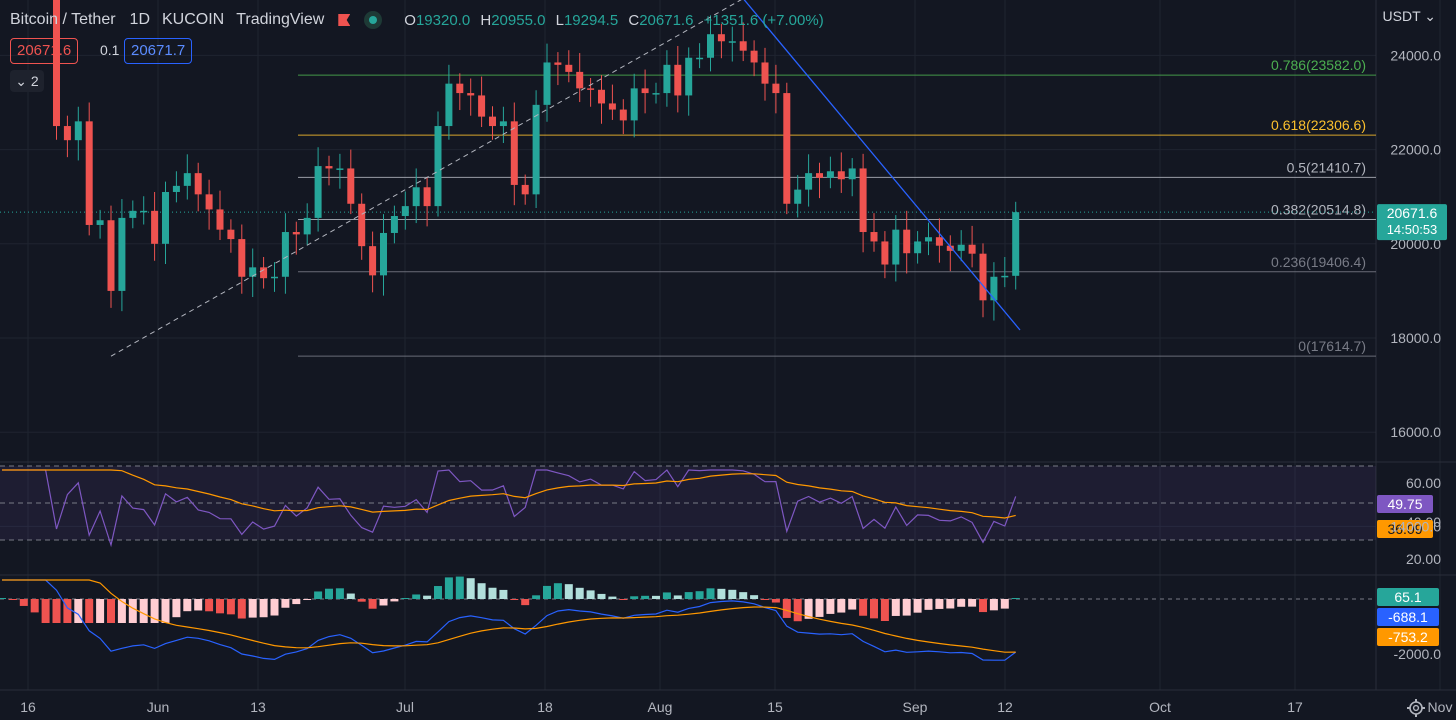 The image size is (1456, 720). What do you see at coordinates (344, 20) in the screenshot?
I see `flag-icon` at bounding box center [344, 20].